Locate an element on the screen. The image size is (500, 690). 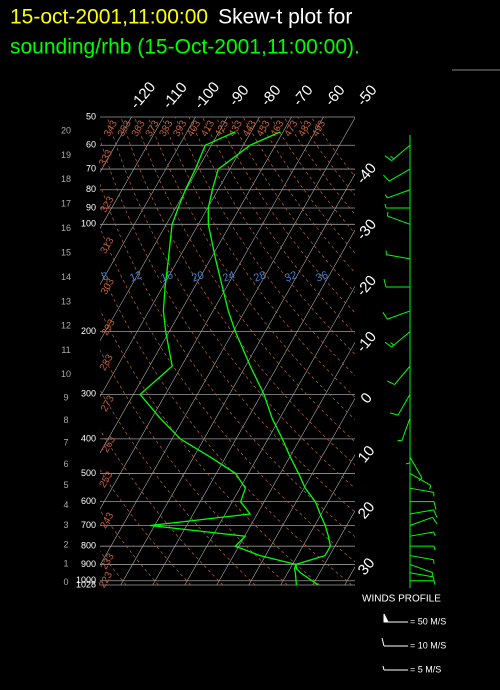
height-label: 0 is located at coordinates (65, 582).